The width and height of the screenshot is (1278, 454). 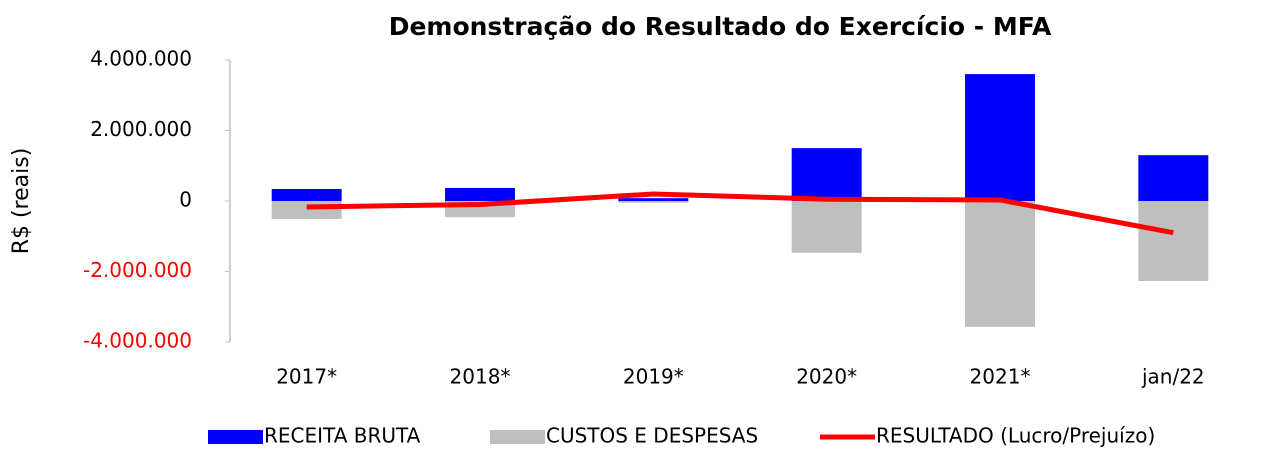 I want to click on x-tick-label: 2019*, so click(x=653, y=377).